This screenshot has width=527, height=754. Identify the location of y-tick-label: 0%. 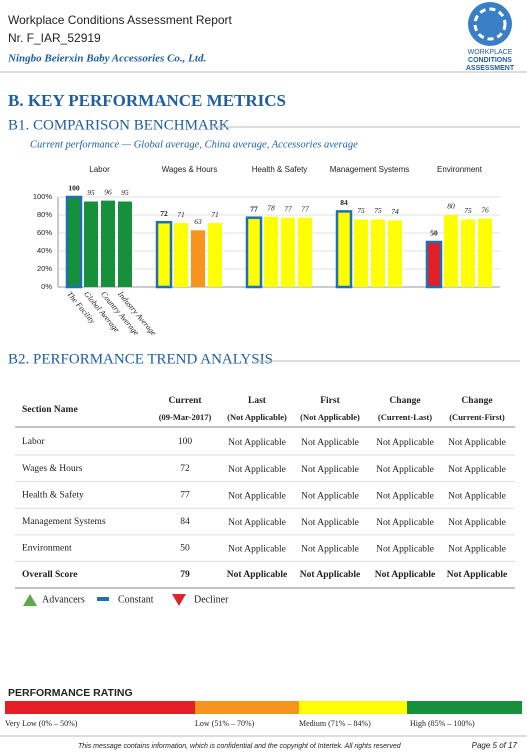
(46, 286).